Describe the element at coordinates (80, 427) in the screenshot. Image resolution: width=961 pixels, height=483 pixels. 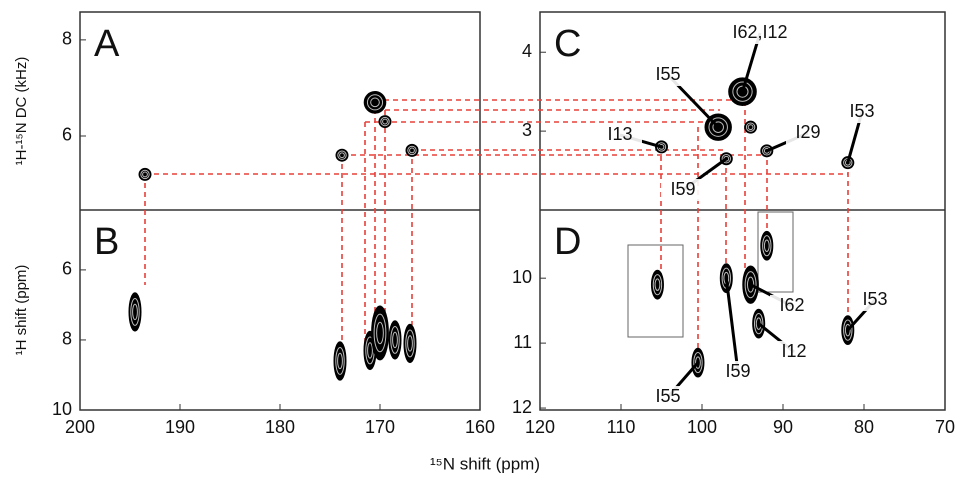
I see `x-tick-label: 200` at that location.